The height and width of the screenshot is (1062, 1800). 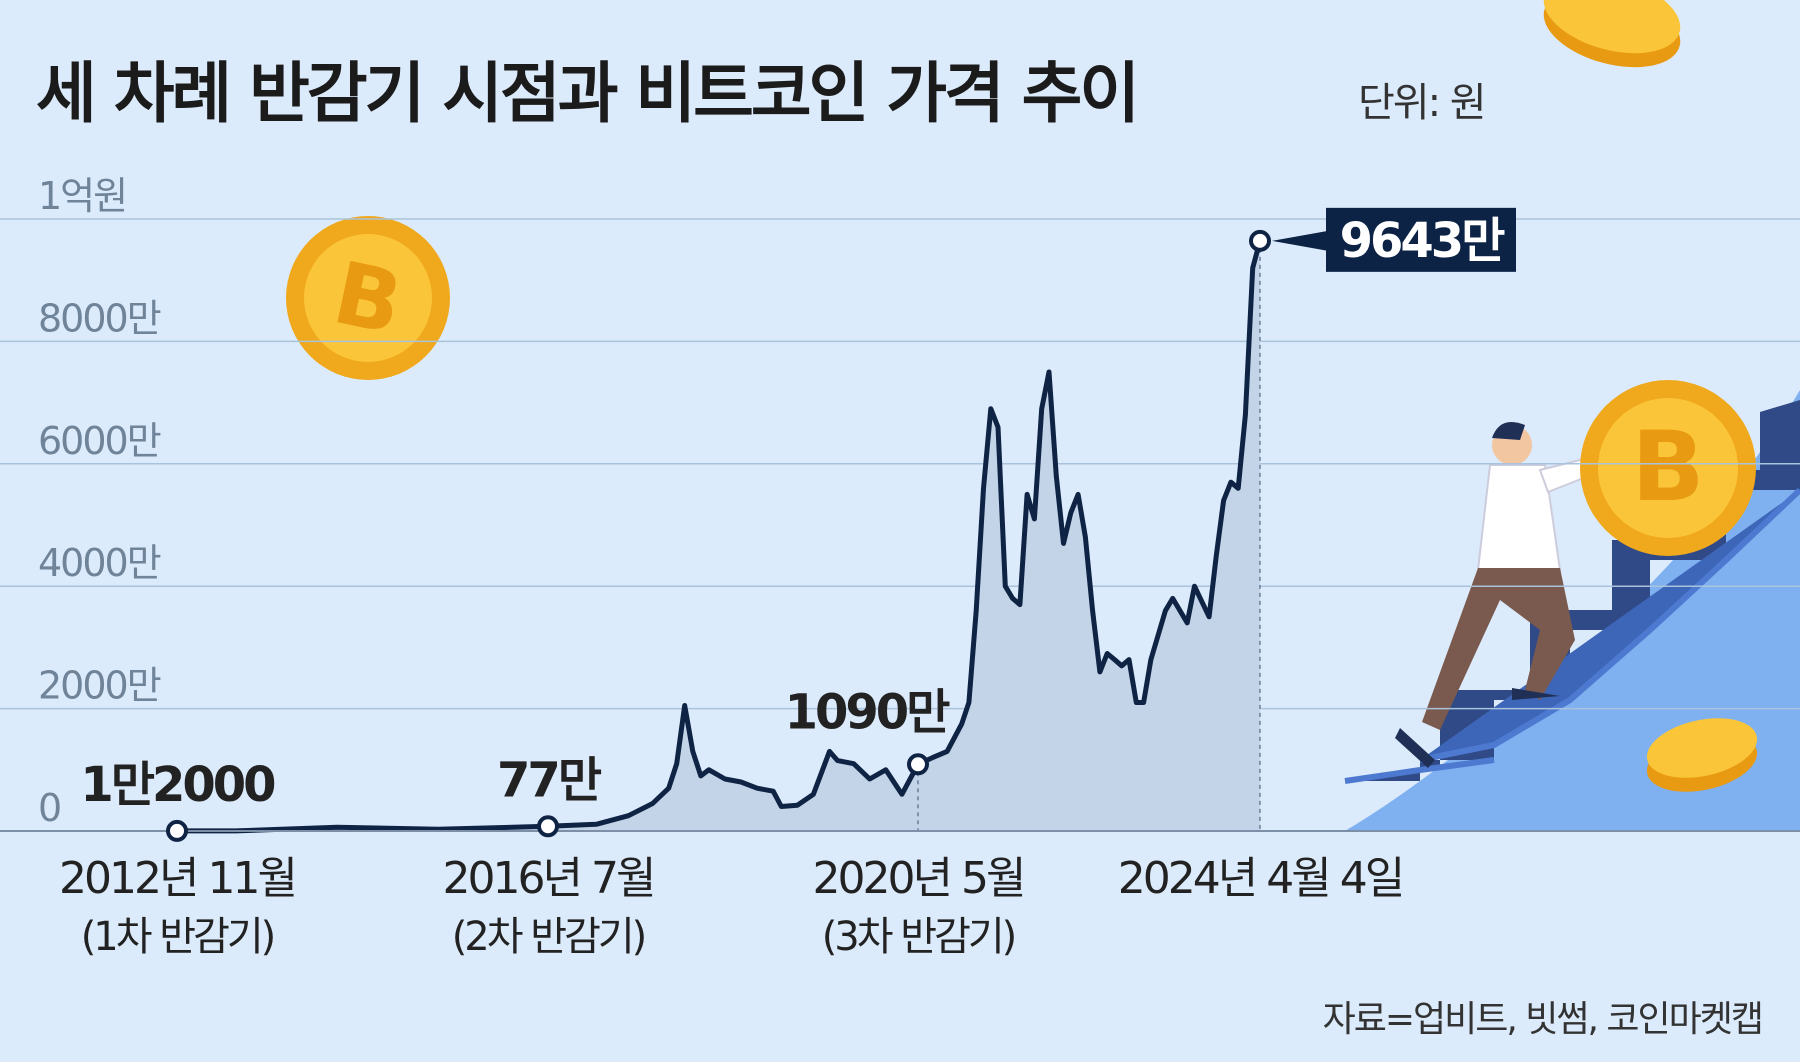 What do you see at coordinates (49, 808) in the screenshot?
I see `y-tick-label: 0` at bounding box center [49, 808].